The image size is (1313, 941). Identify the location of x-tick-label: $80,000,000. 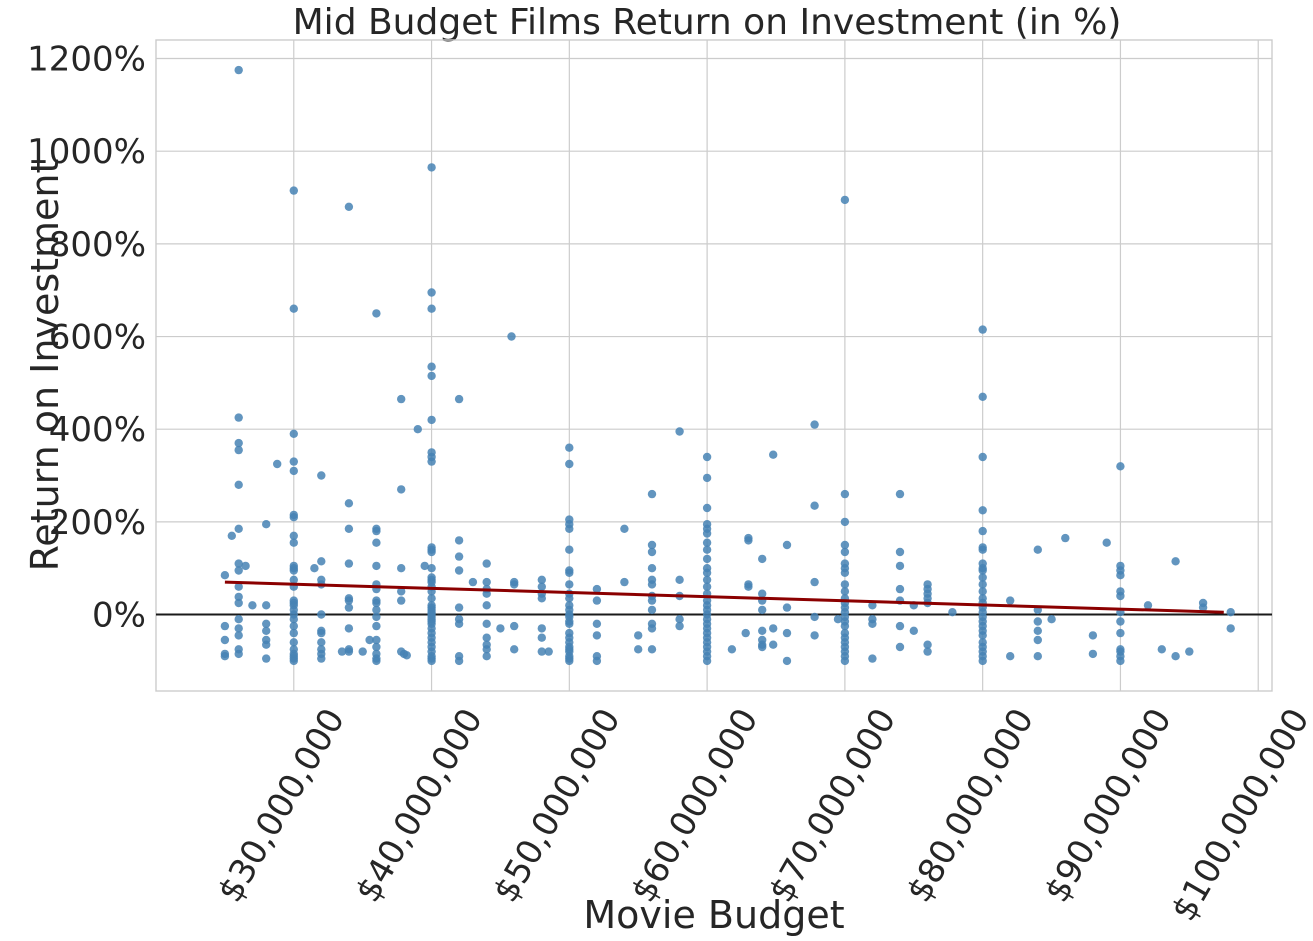
(970, 805).